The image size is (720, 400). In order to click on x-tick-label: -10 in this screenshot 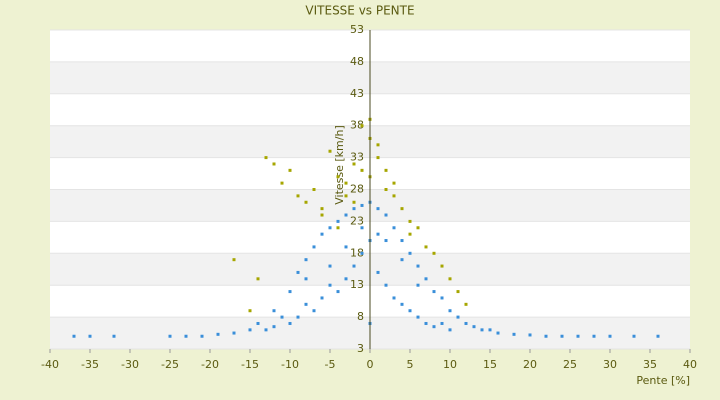, I will do `click(290, 364)`.